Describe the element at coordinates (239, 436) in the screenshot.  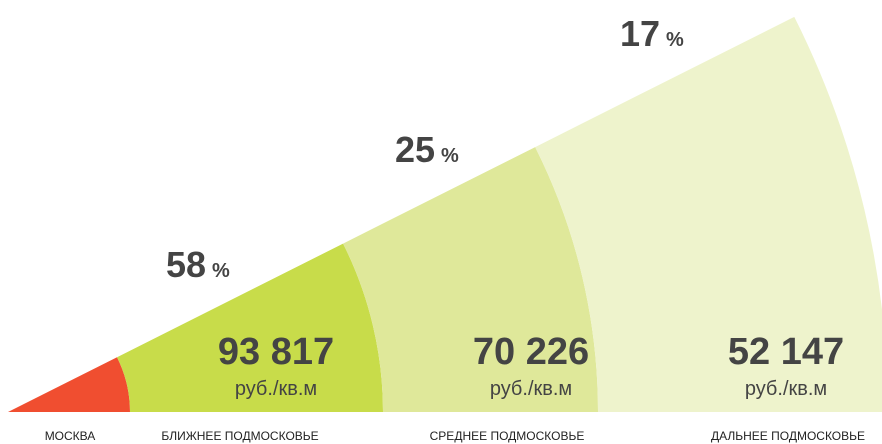
I see `zone-name: БЛИЖНЕЕ ПОДМОСКОВЬЕ` at that location.